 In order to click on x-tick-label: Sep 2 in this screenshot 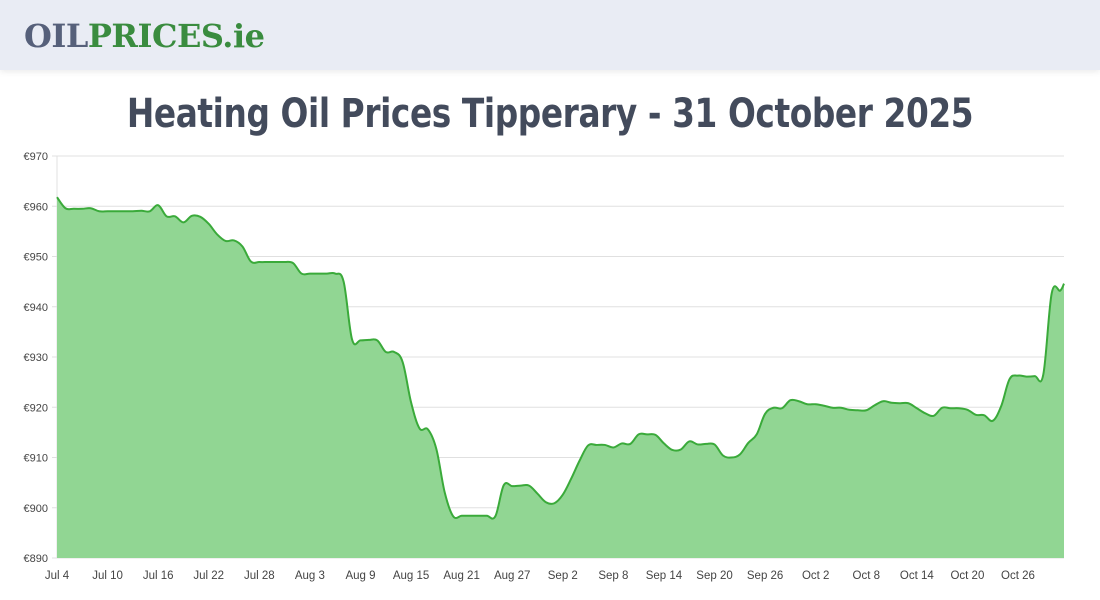, I will do `click(563, 576)`.